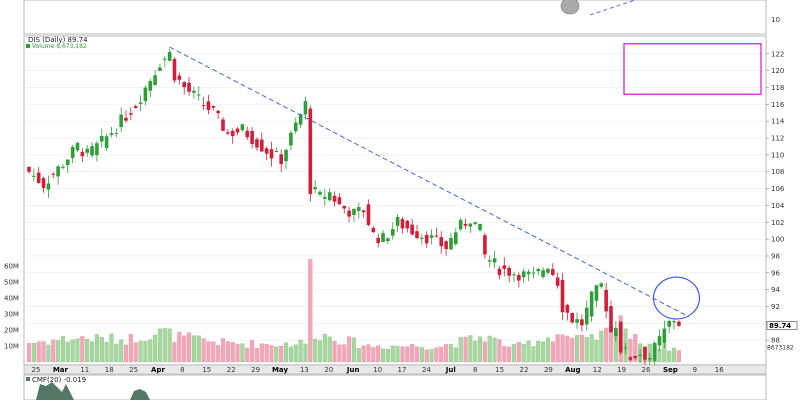 Image resolution: width=800 pixels, height=400 pixels. Describe the element at coordinates (11, 347) in the screenshot. I see `volume-tick-label: 10M` at that location.